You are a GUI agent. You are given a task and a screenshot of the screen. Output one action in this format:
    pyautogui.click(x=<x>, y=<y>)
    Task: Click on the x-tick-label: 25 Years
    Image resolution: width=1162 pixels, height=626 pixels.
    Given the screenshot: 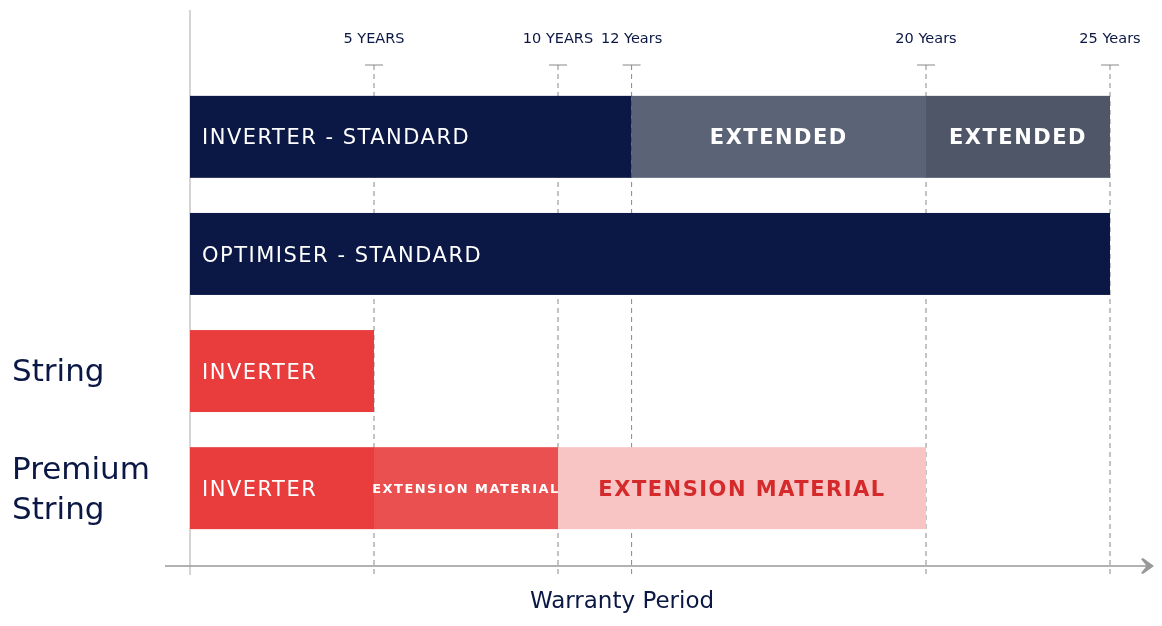 What is the action you would take?
    pyautogui.click(x=1110, y=38)
    